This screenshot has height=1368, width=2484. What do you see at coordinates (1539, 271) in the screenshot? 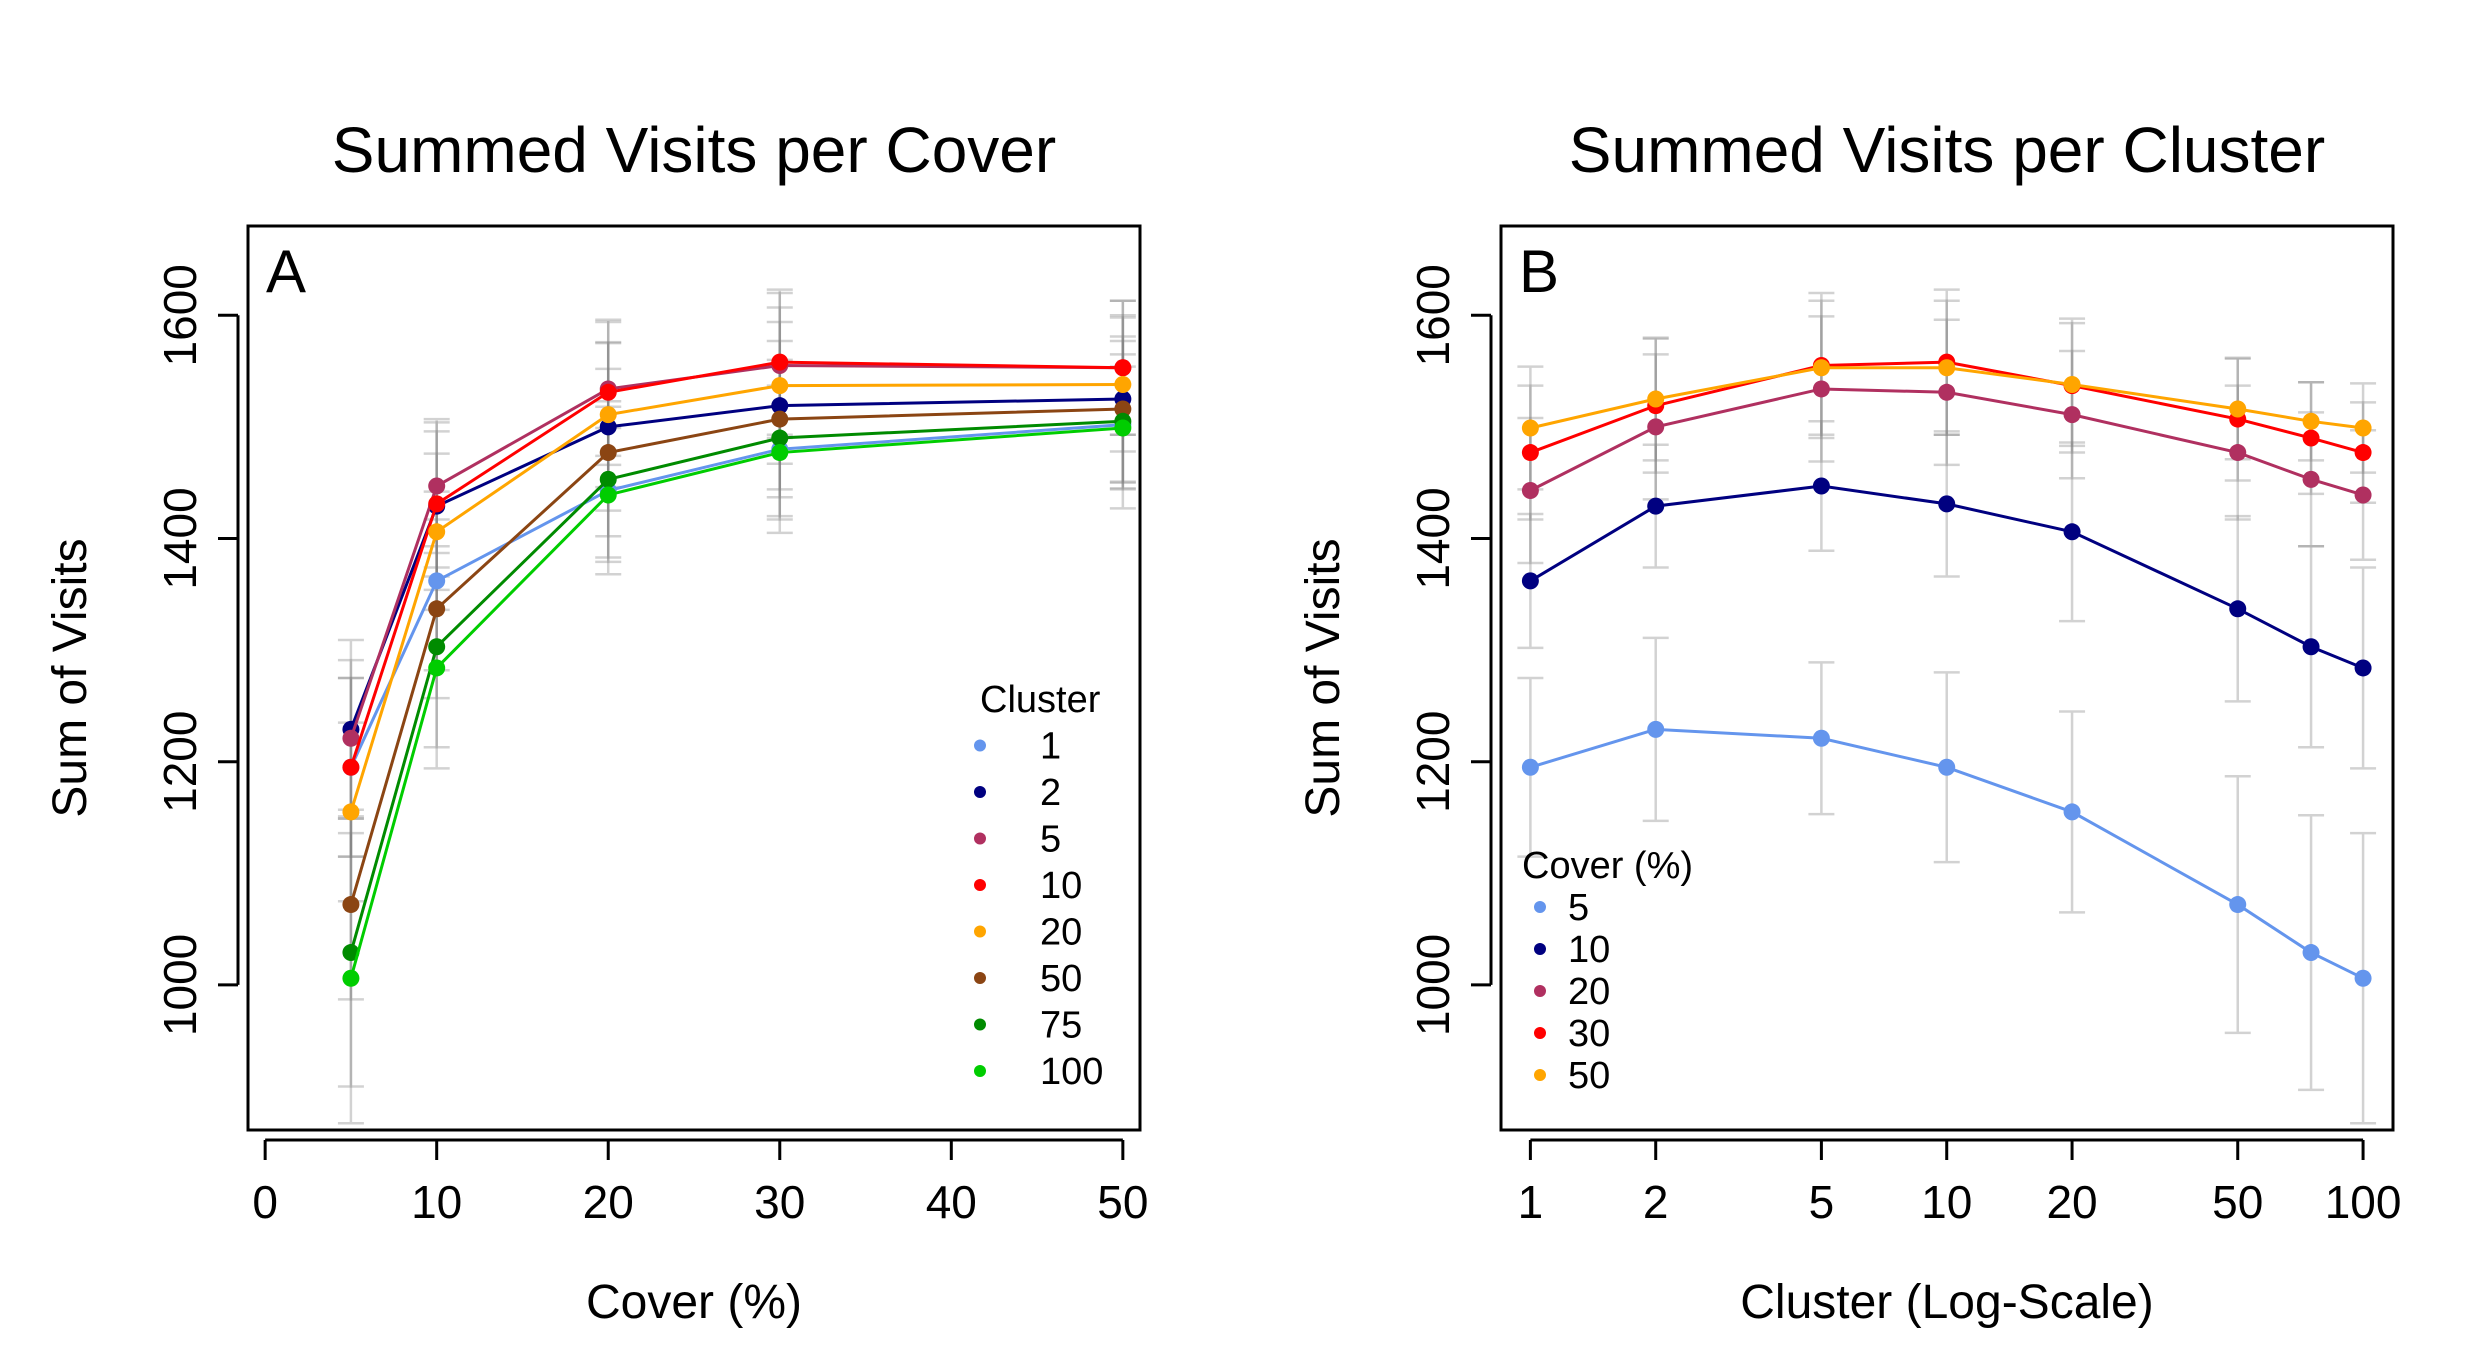
I see `panel-letter: B` at bounding box center [1539, 271].